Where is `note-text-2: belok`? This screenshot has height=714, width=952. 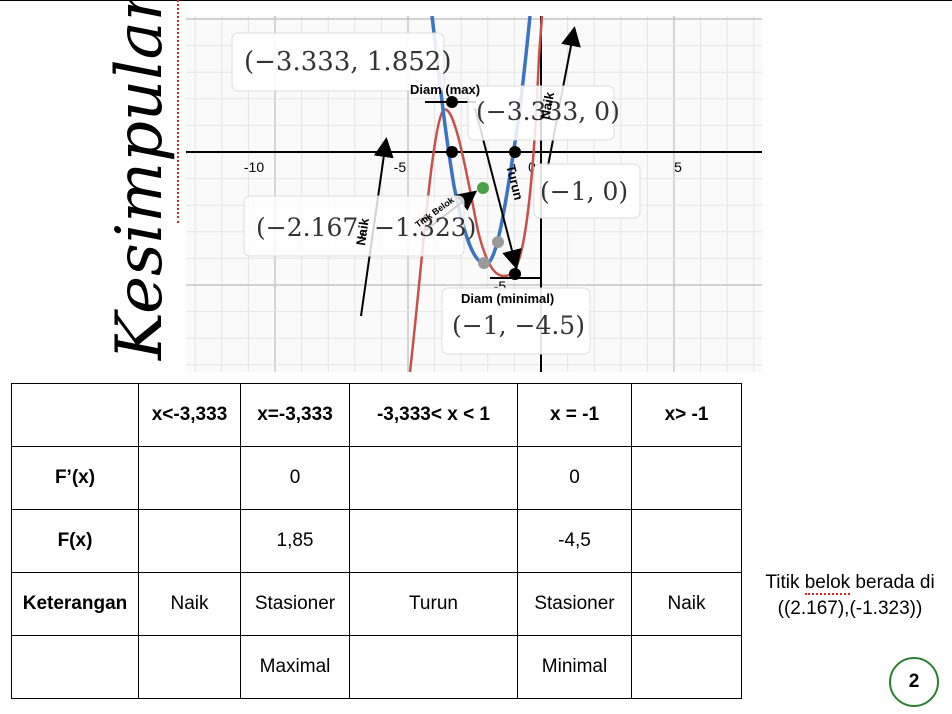 note-text-2: belok is located at coordinates (827, 583).